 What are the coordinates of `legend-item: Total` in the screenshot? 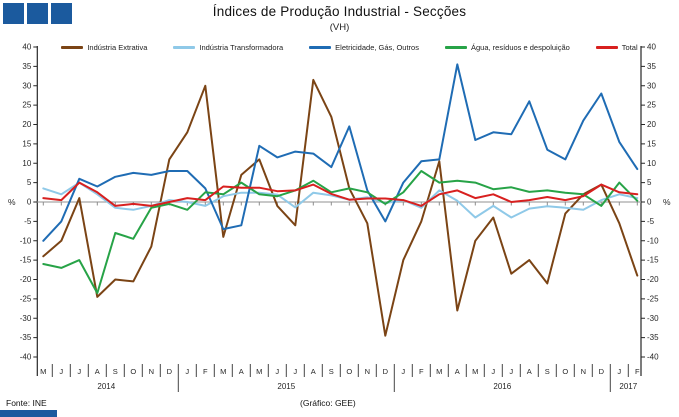 It's located at (616, 47).